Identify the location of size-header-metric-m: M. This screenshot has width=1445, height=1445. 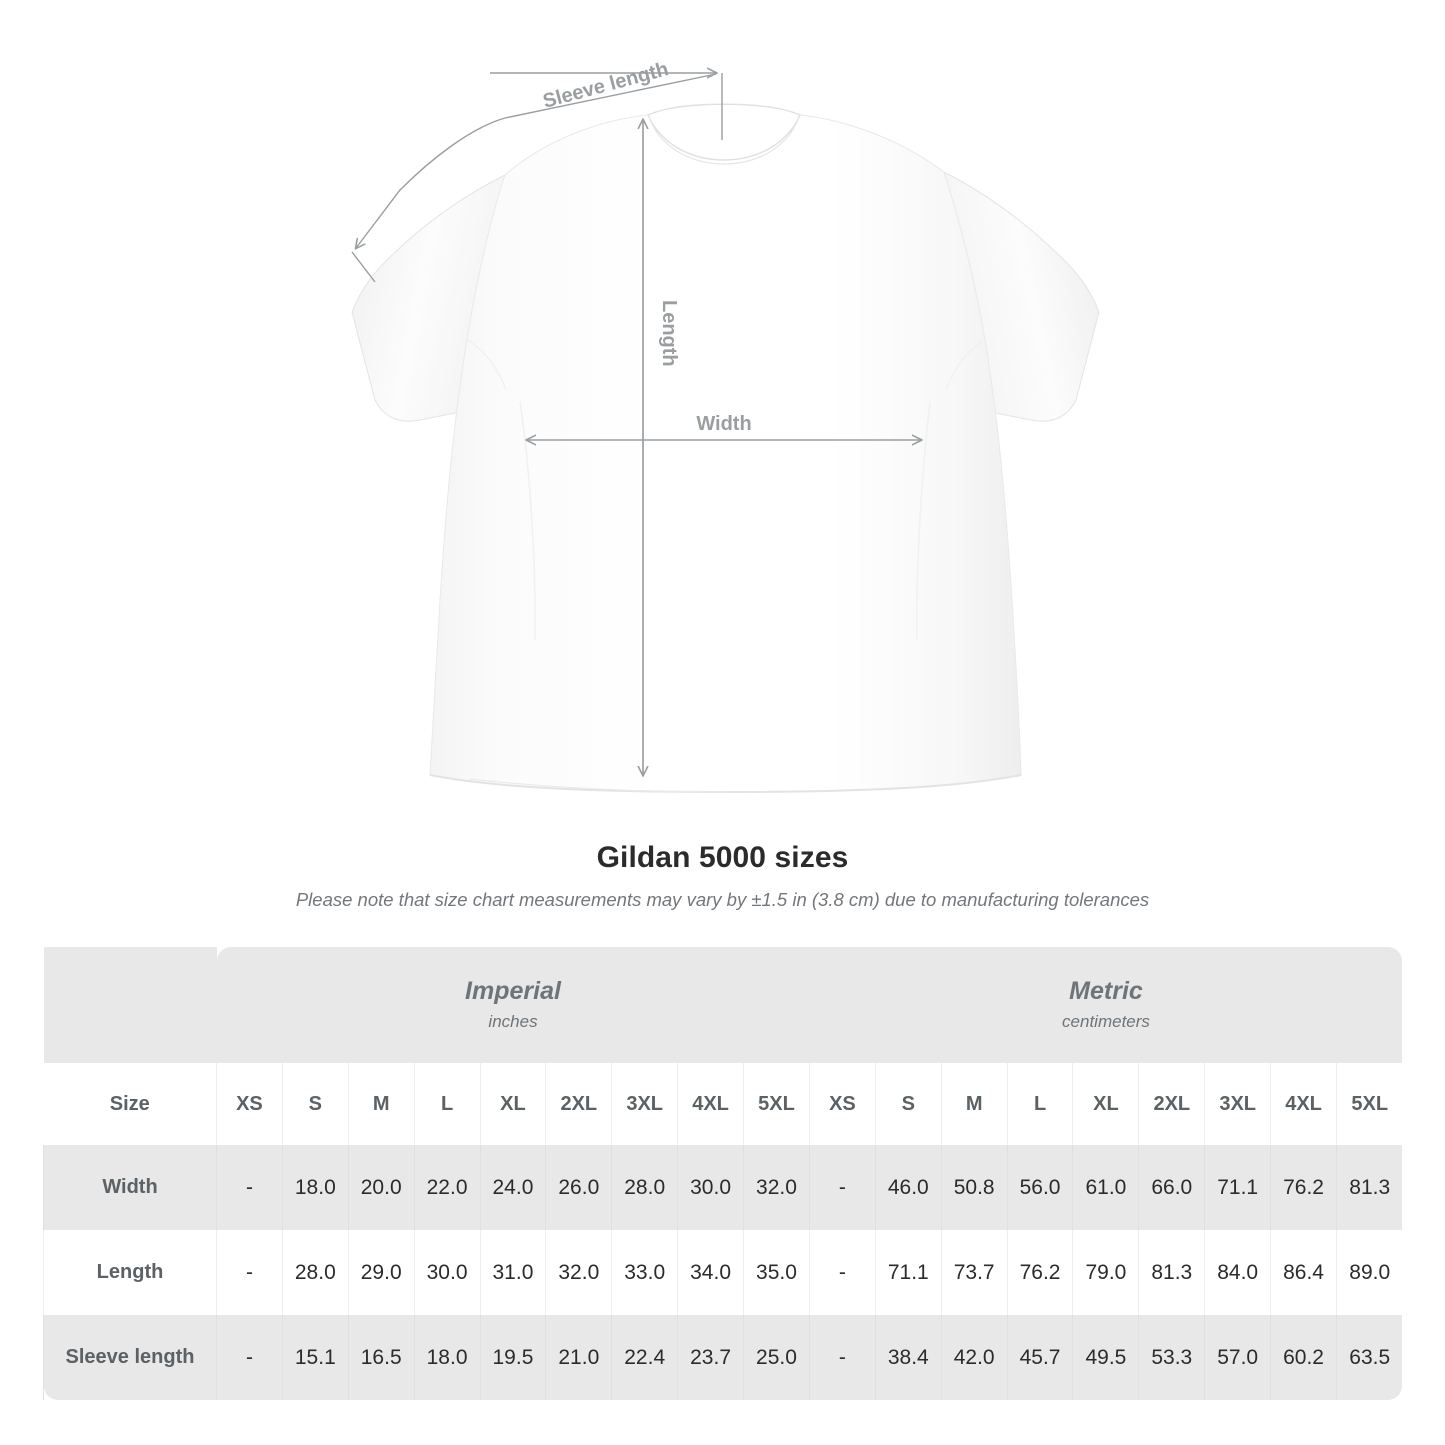
(974, 1104).